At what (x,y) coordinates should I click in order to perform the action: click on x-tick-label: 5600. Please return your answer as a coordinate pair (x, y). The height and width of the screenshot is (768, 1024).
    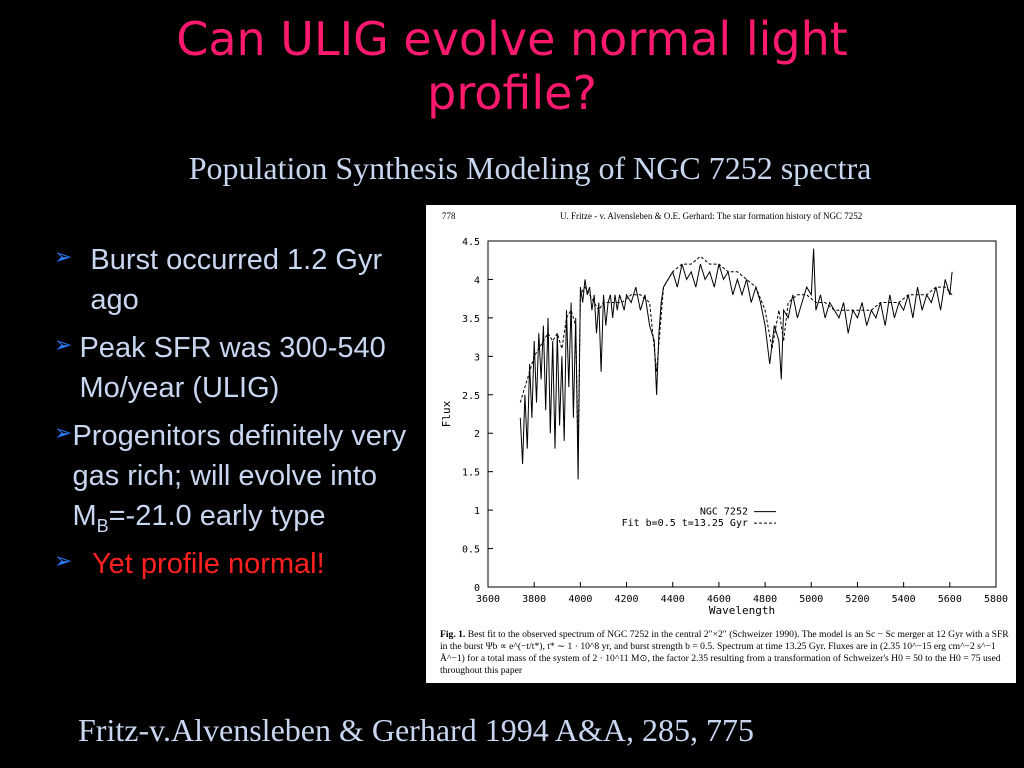
    Looking at the image, I should click on (950, 599).